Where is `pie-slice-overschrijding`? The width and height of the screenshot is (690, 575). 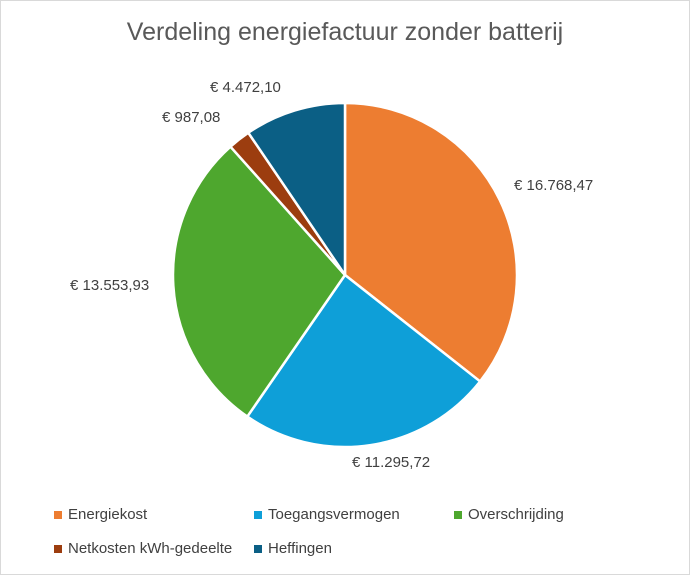 pie-slice-overschrijding is located at coordinates (259, 281).